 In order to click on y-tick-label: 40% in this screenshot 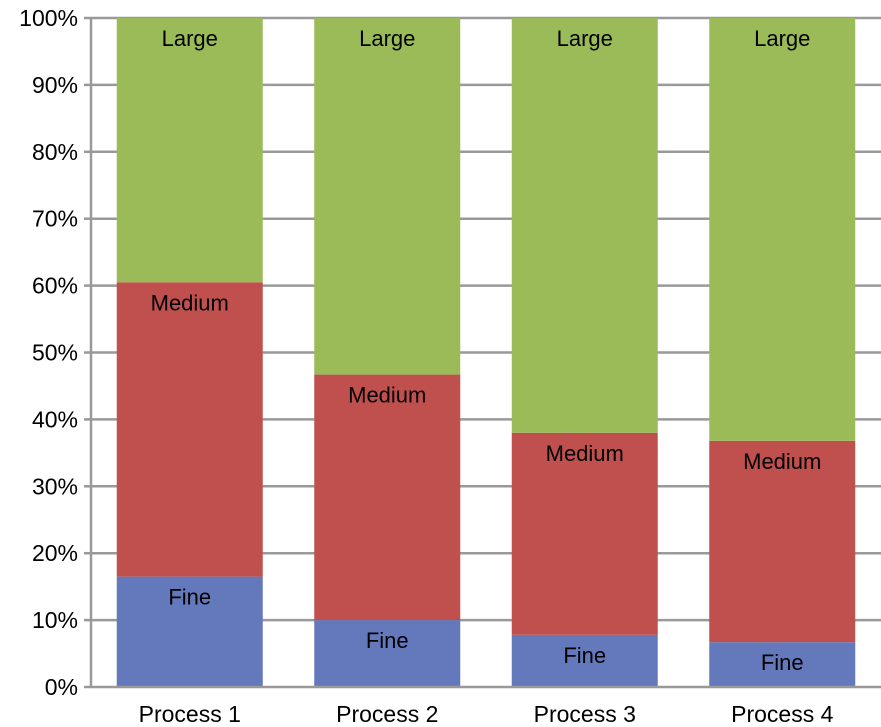, I will do `click(55, 419)`.